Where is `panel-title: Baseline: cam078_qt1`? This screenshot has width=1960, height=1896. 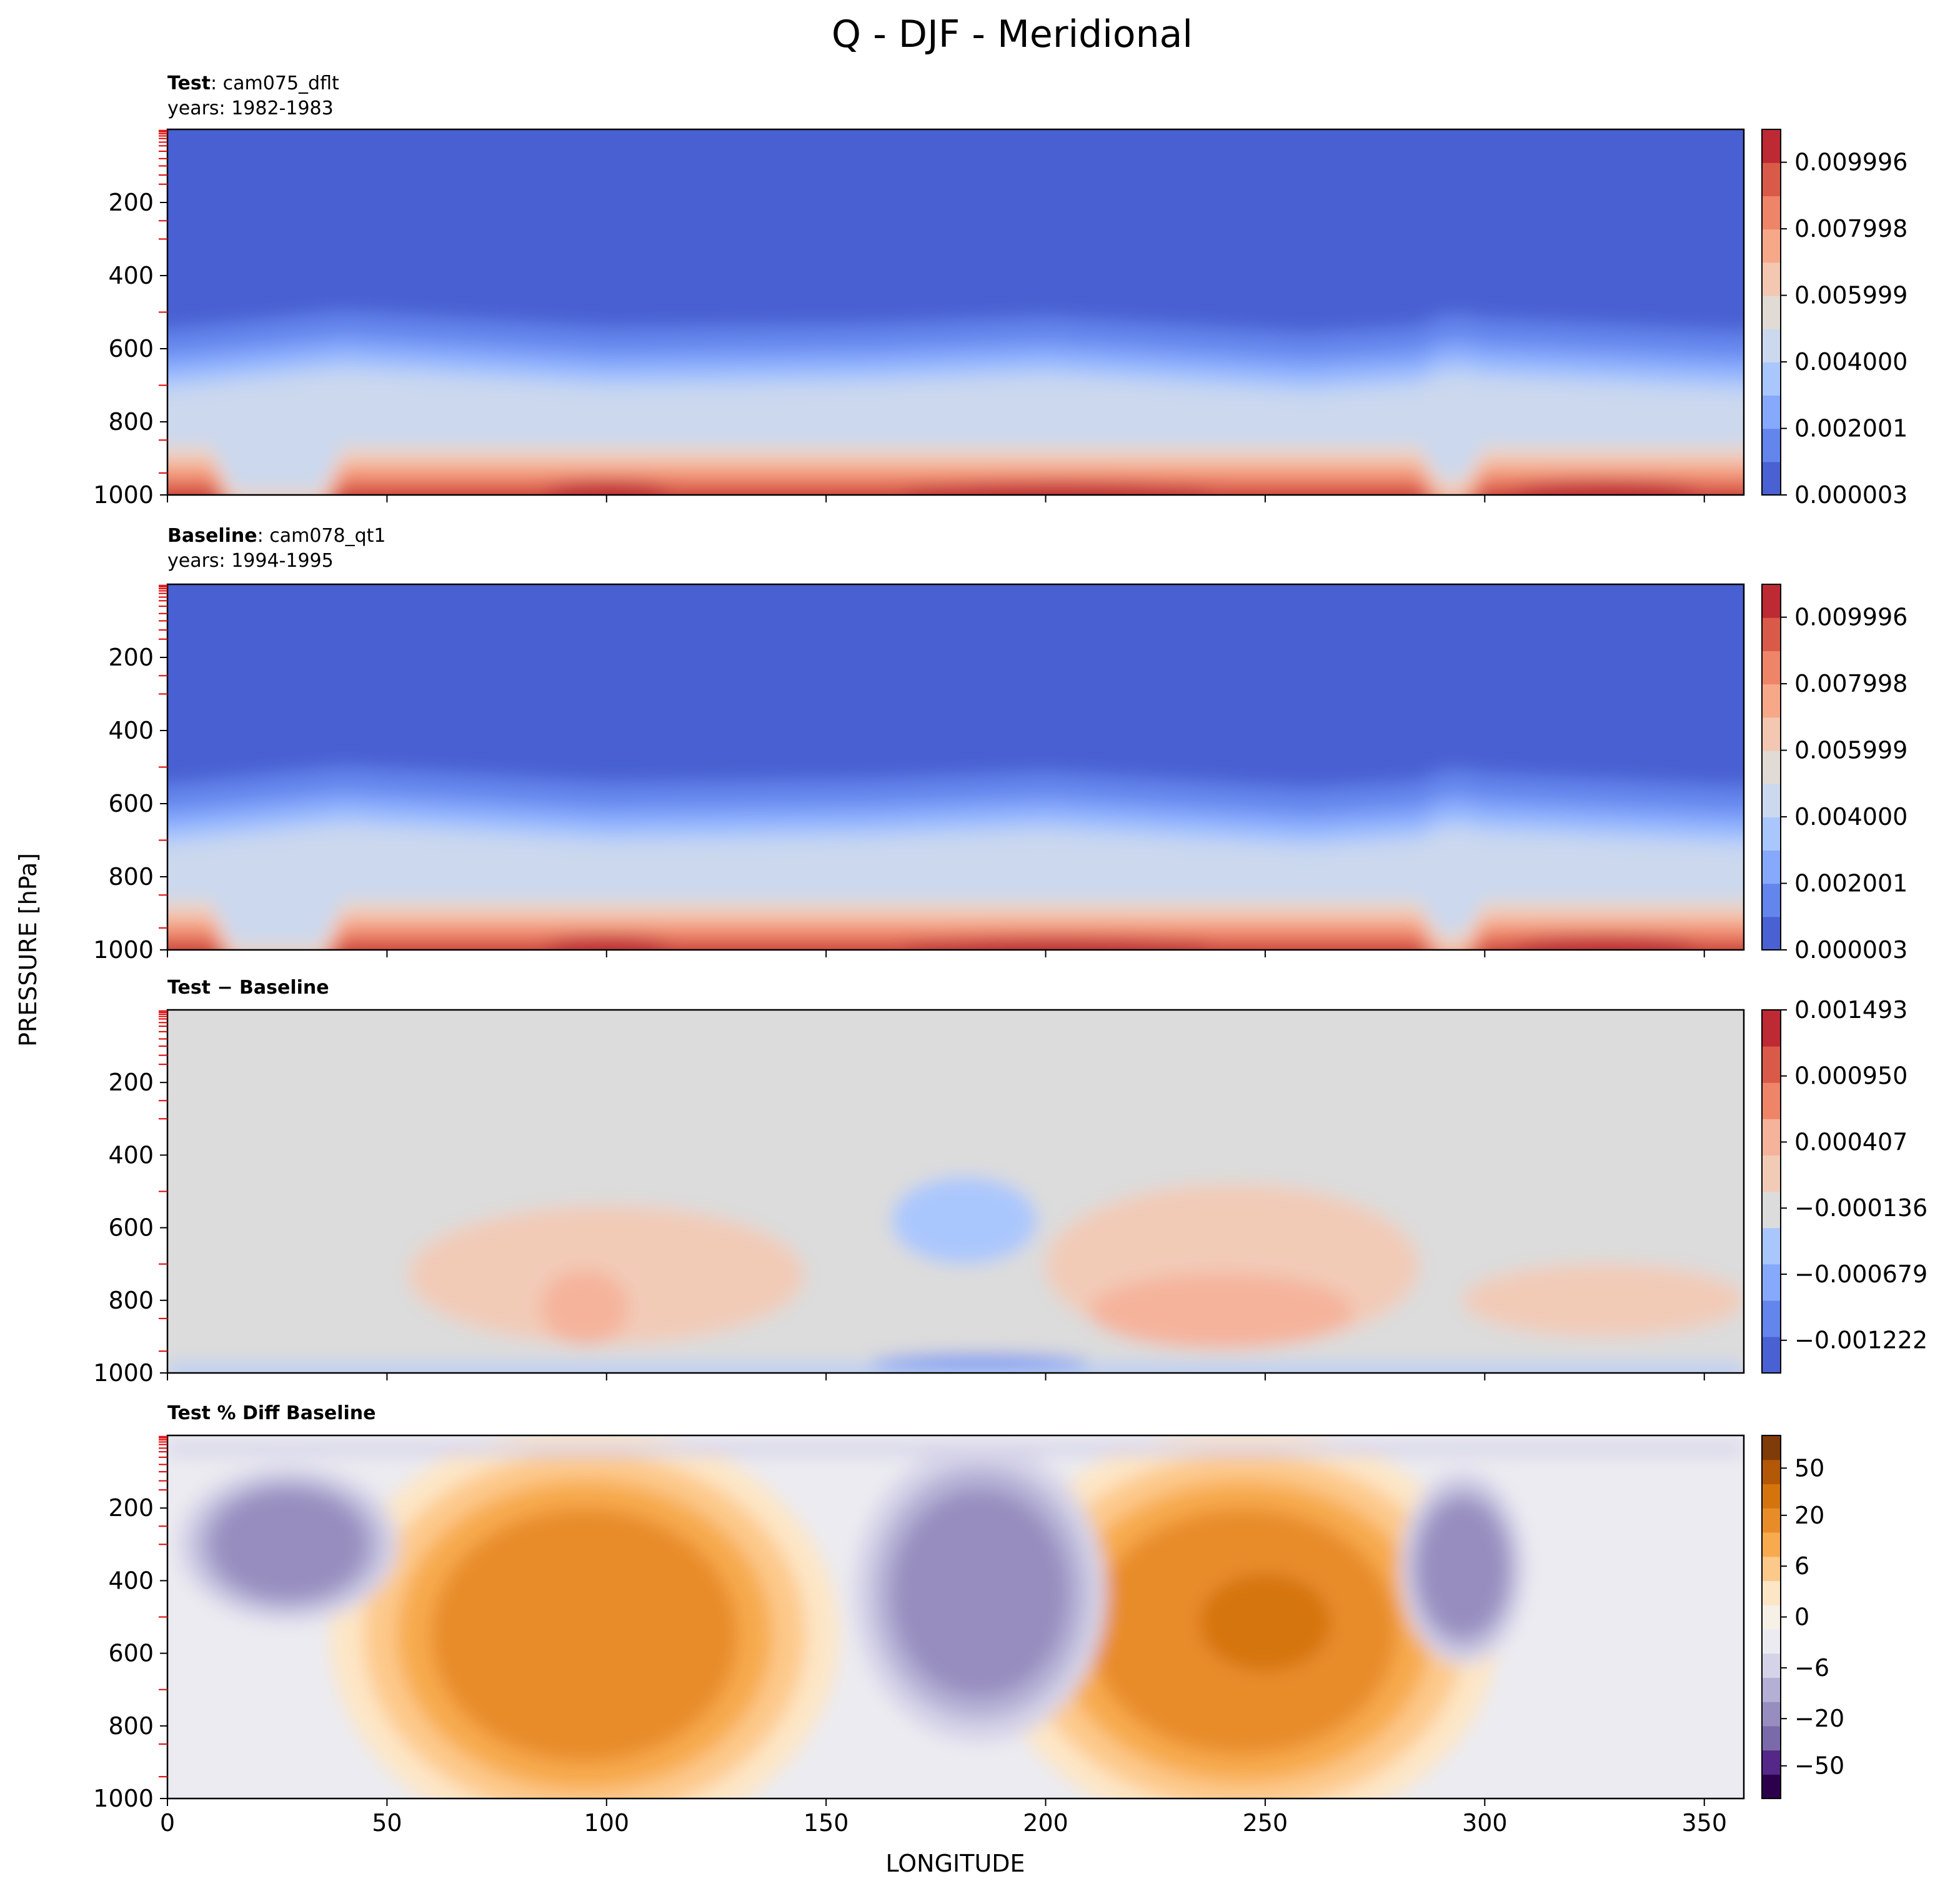
panel-title: Baseline: cam078_qt1 is located at coordinates (276, 536).